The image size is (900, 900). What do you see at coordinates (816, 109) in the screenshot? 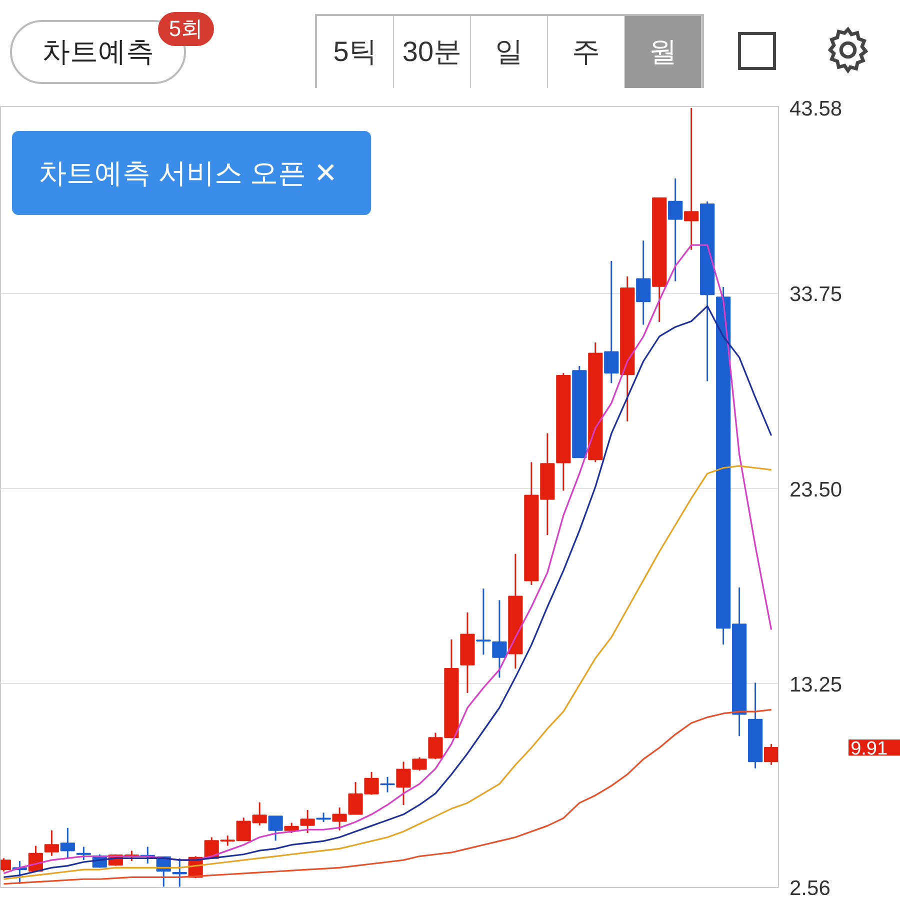
I see `y-tick-label: 43.58` at bounding box center [816, 109].